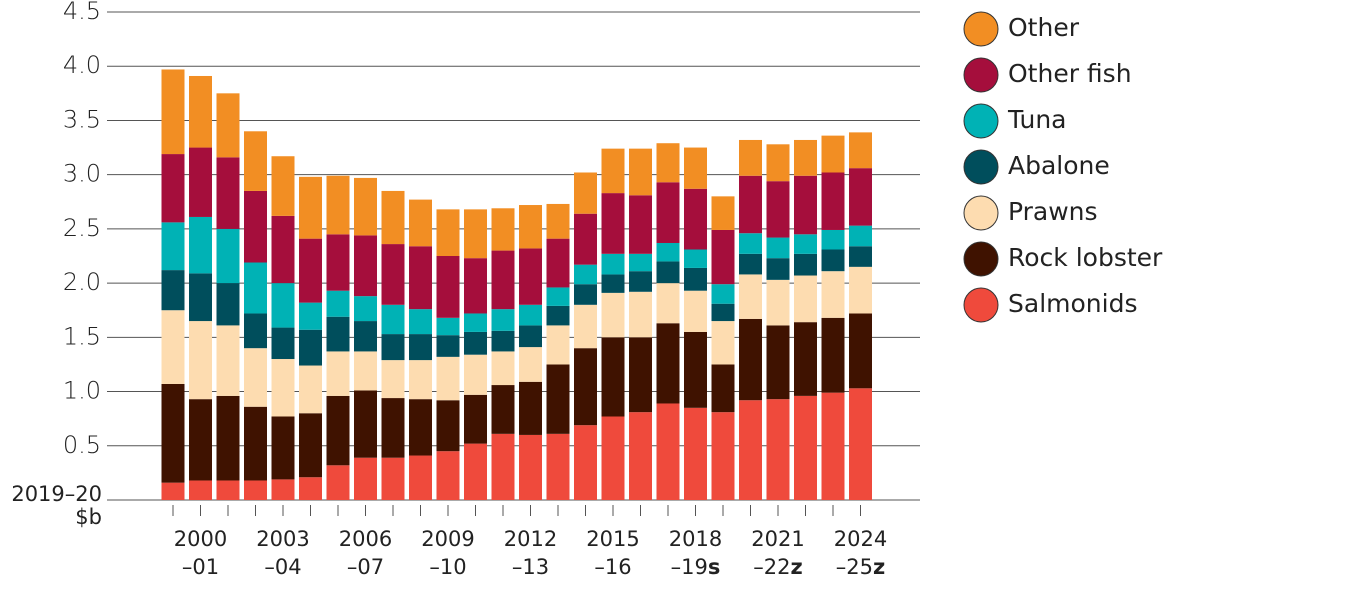  I want to click on x-tick-label: –22z, so click(777, 567).